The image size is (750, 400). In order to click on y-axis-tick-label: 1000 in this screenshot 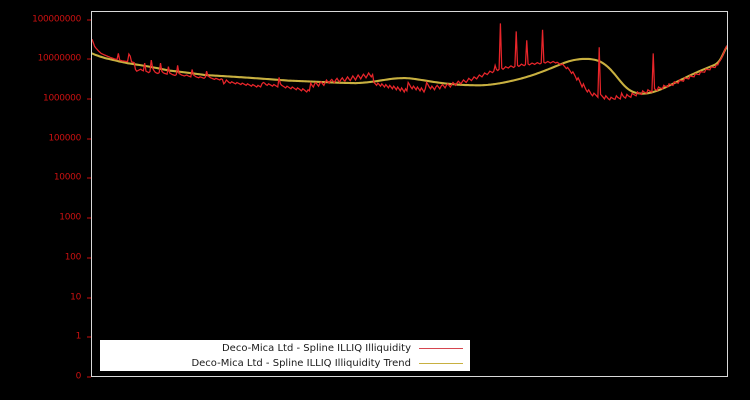, I will do `click(70, 217)`.